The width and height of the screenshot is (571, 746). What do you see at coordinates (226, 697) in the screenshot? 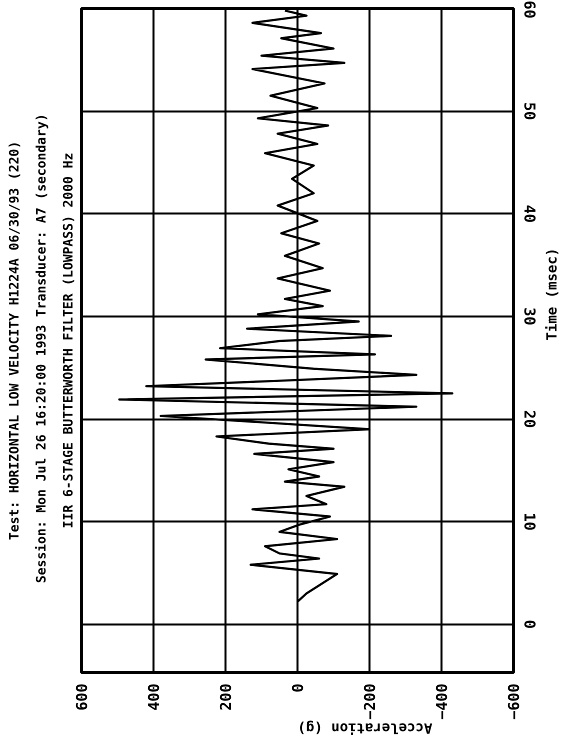
I see `x-tick-label: 200` at bounding box center [226, 697].